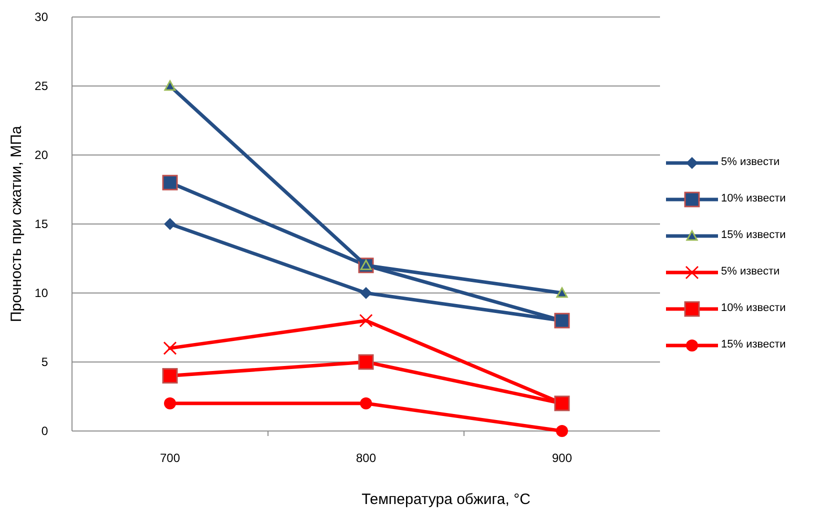  I want to click on y-tick-label: 25, so click(41, 86).